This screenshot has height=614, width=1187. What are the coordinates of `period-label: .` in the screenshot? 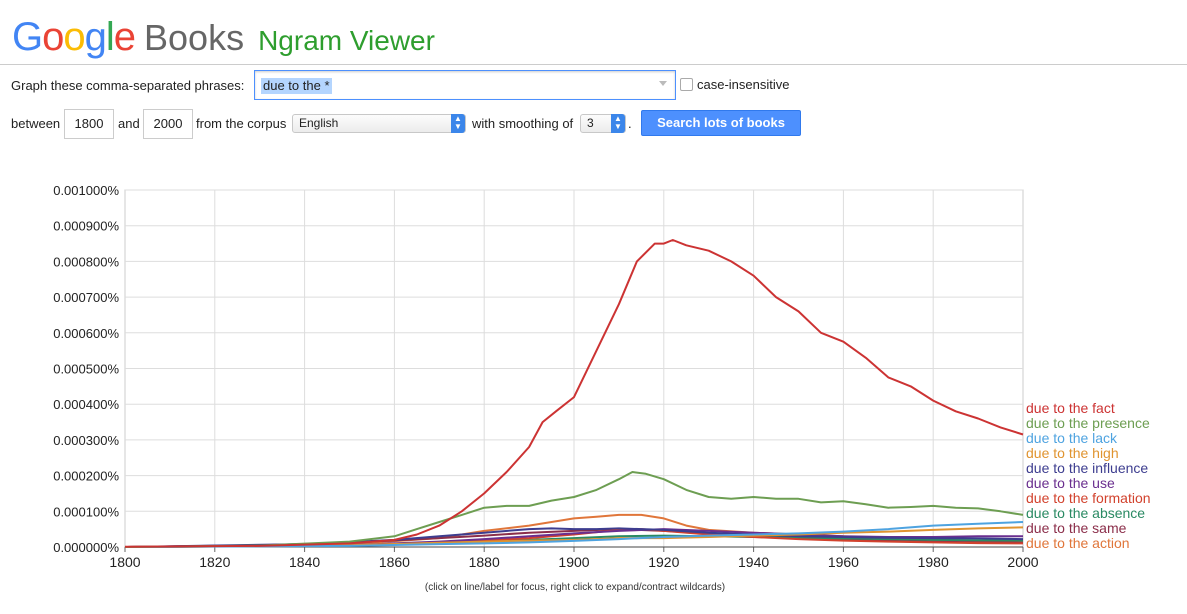 It's located at (630, 123).